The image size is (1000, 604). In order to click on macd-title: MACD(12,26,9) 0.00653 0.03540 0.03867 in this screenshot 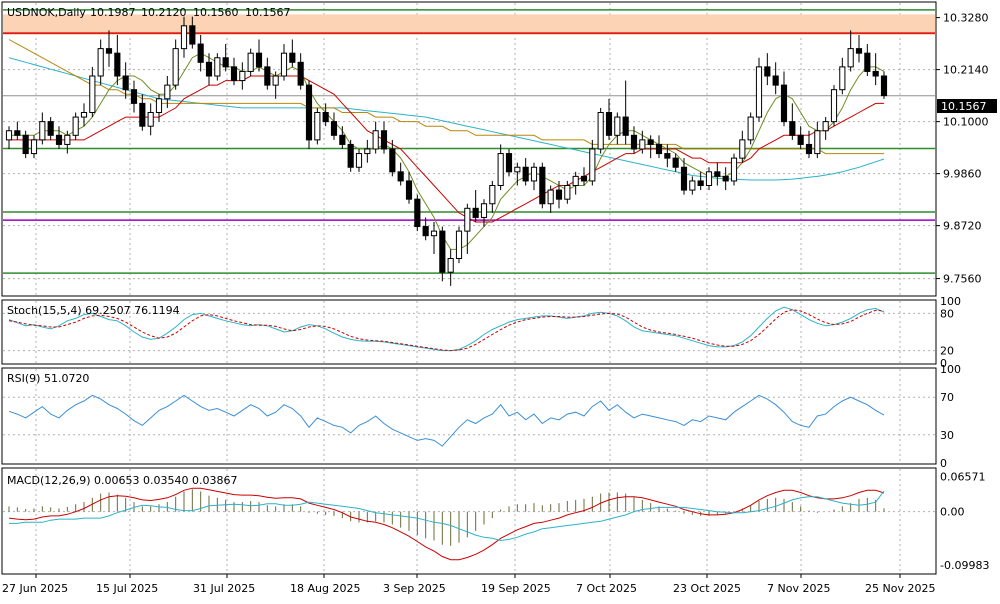, I will do `click(122, 480)`.